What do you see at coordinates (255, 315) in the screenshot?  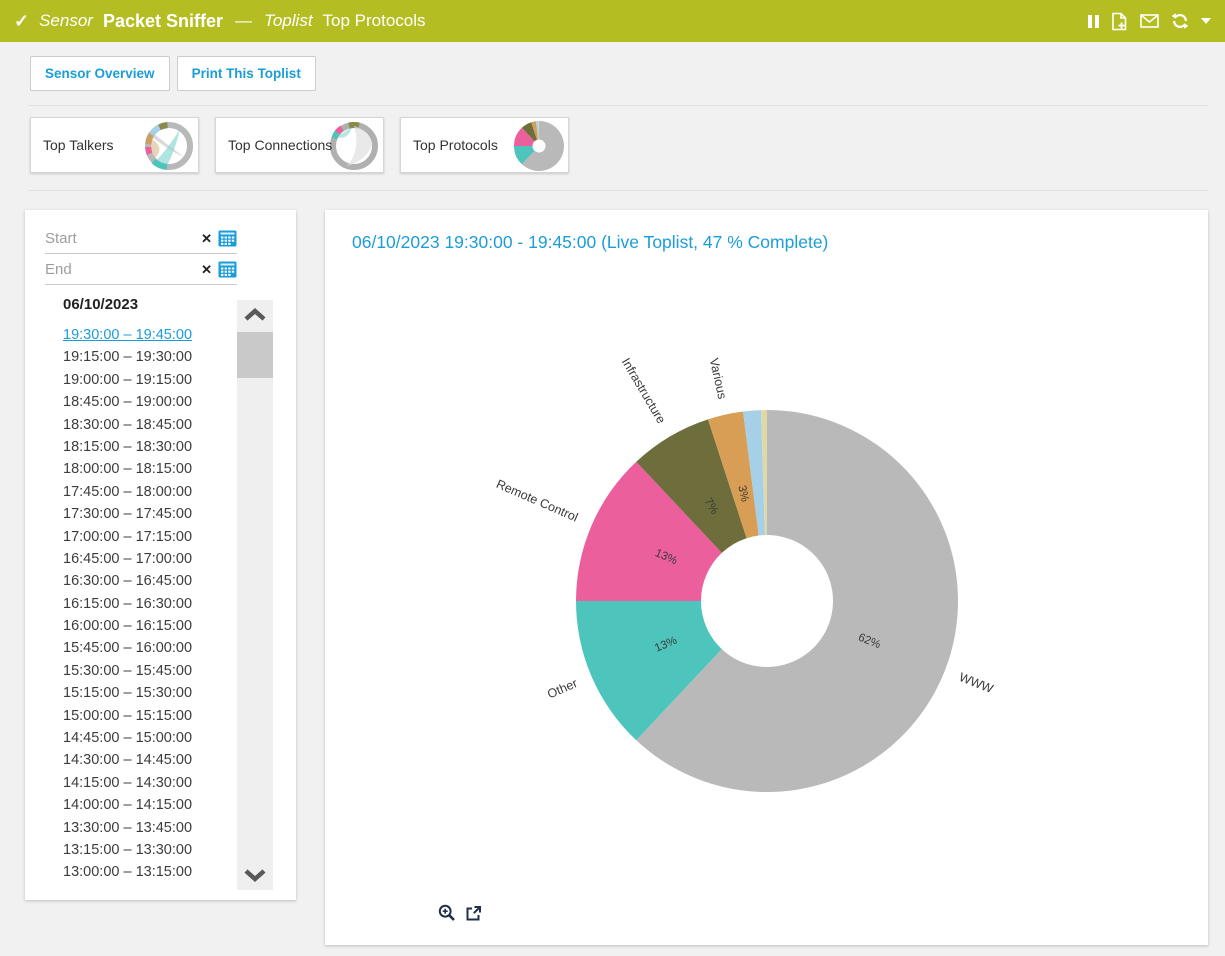 I see `scroll-up-icon` at bounding box center [255, 315].